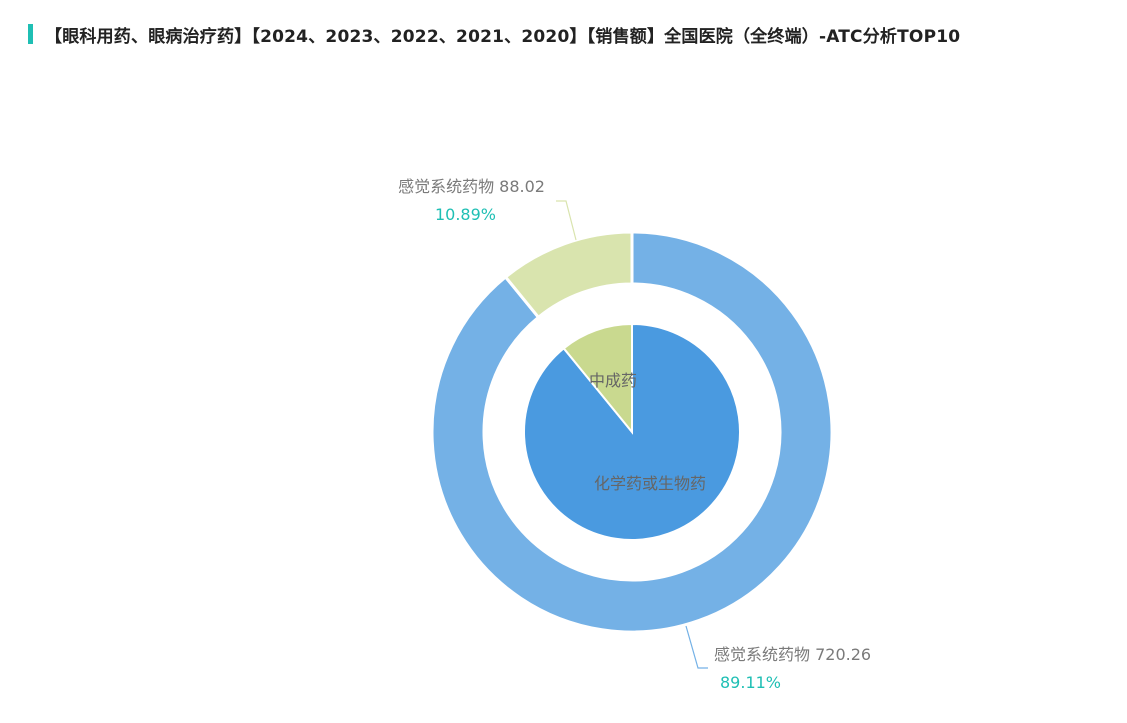 This screenshot has width=1127, height=723. Describe the element at coordinates (650, 483) in the screenshot. I see `inner-label-1: 化学药或生物药` at that location.